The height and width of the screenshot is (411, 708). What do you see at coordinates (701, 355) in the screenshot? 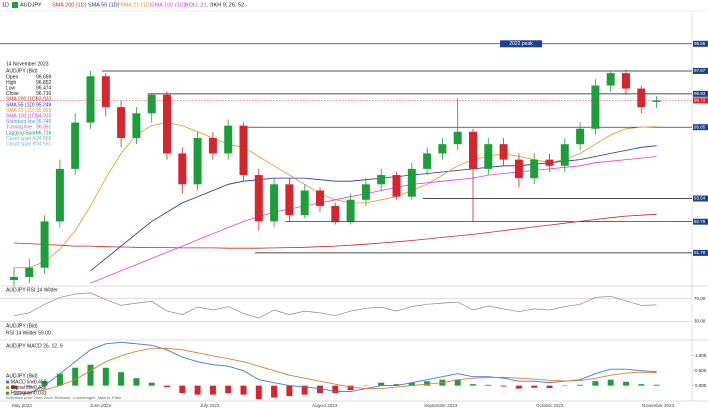
I see `y-tick-label: 1.000` at bounding box center [701, 355].